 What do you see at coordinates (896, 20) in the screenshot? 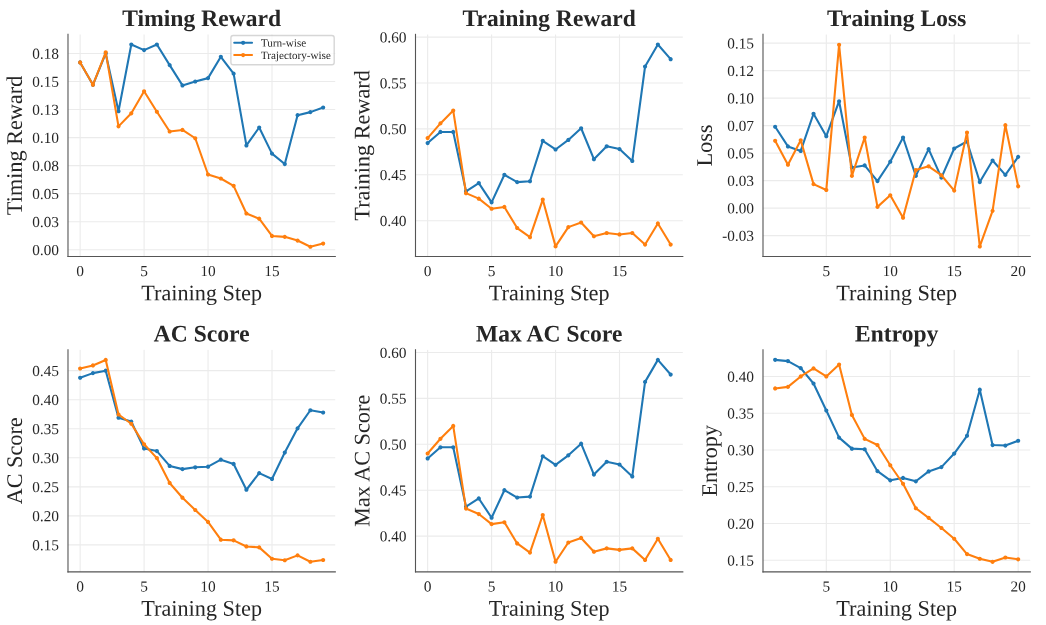
I see `chart-title: Training Loss` at bounding box center [896, 20].